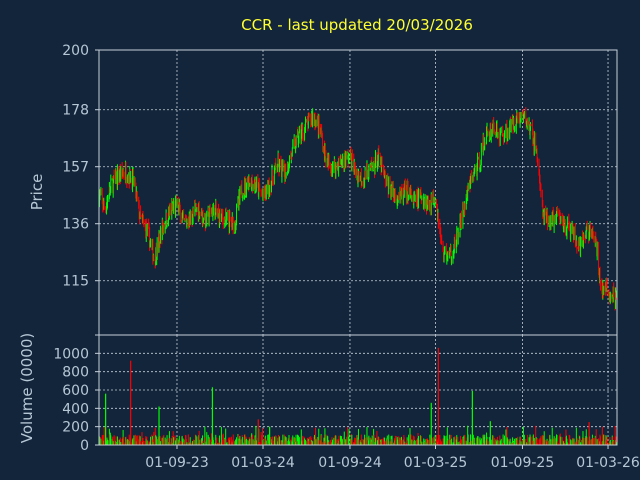 This screenshot has width=640, height=480. I want to click on x-tick-label: 01-03-25, so click(436, 463).